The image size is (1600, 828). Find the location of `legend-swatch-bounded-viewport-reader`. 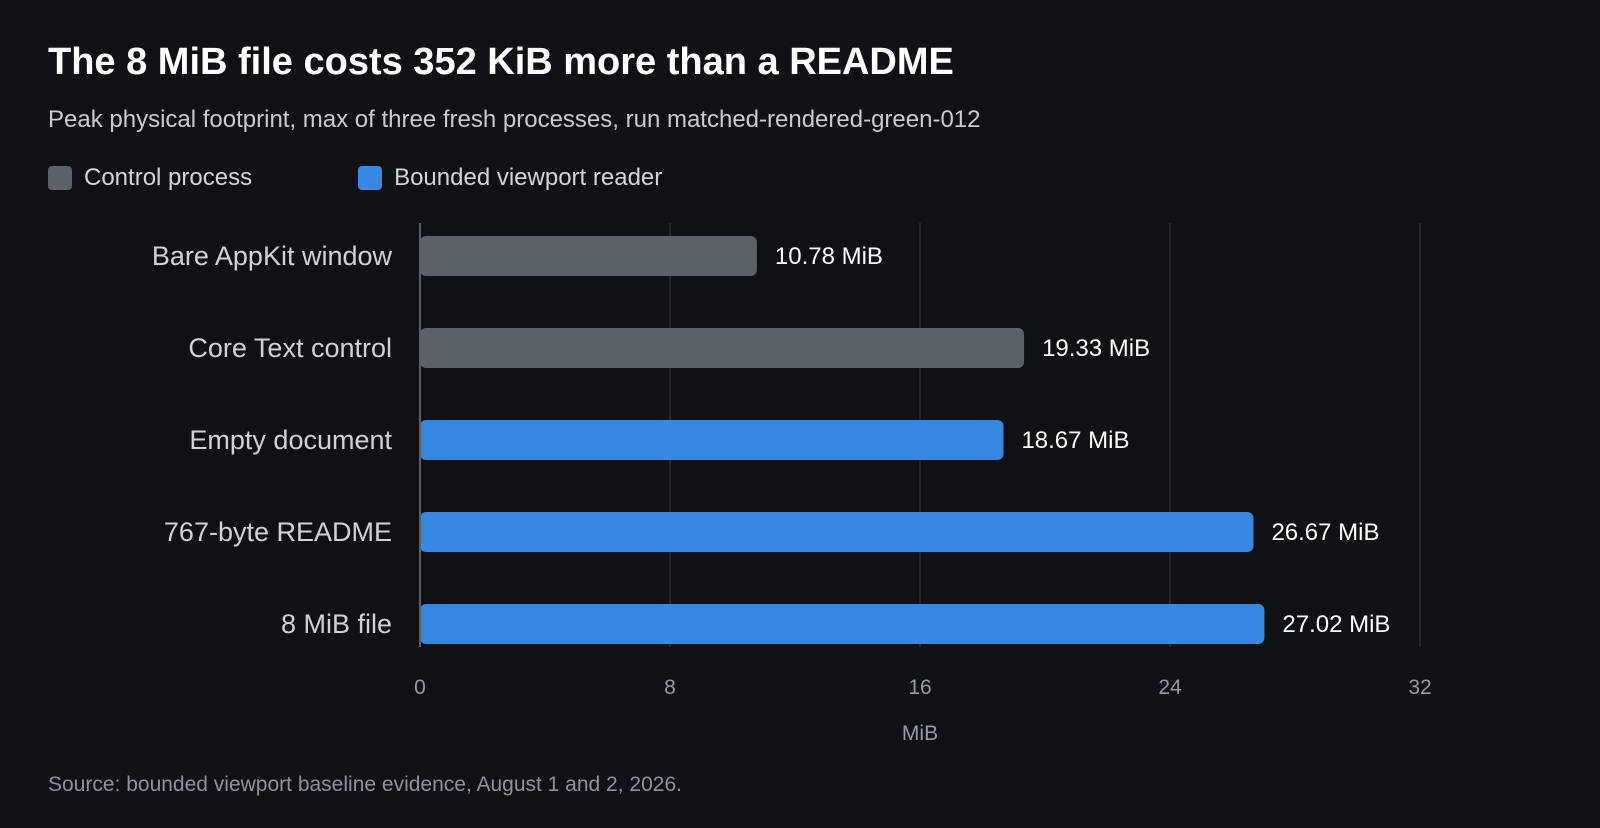

legend-swatch-bounded-viewport-reader is located at coordinates (370, 178).